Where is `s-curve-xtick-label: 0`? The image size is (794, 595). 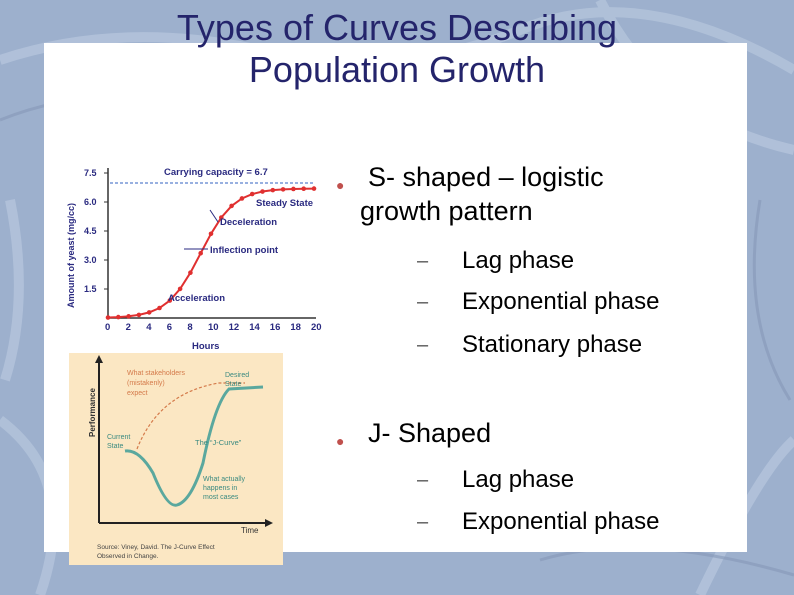
s-curve-xtick-label: 0 is located at coordinates (107, 327).